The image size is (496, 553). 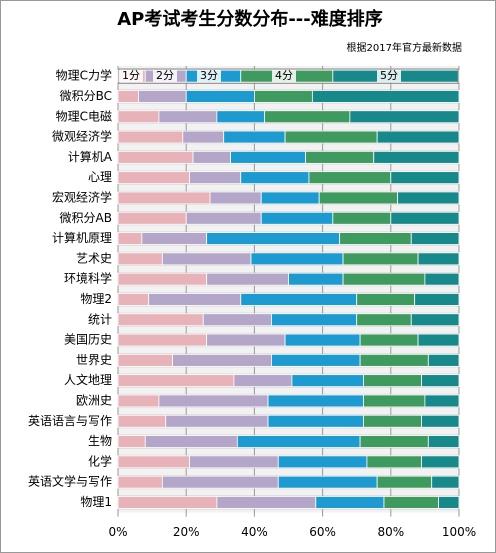 I want to click on legend-label: 2分, so click(x=165, y=75).